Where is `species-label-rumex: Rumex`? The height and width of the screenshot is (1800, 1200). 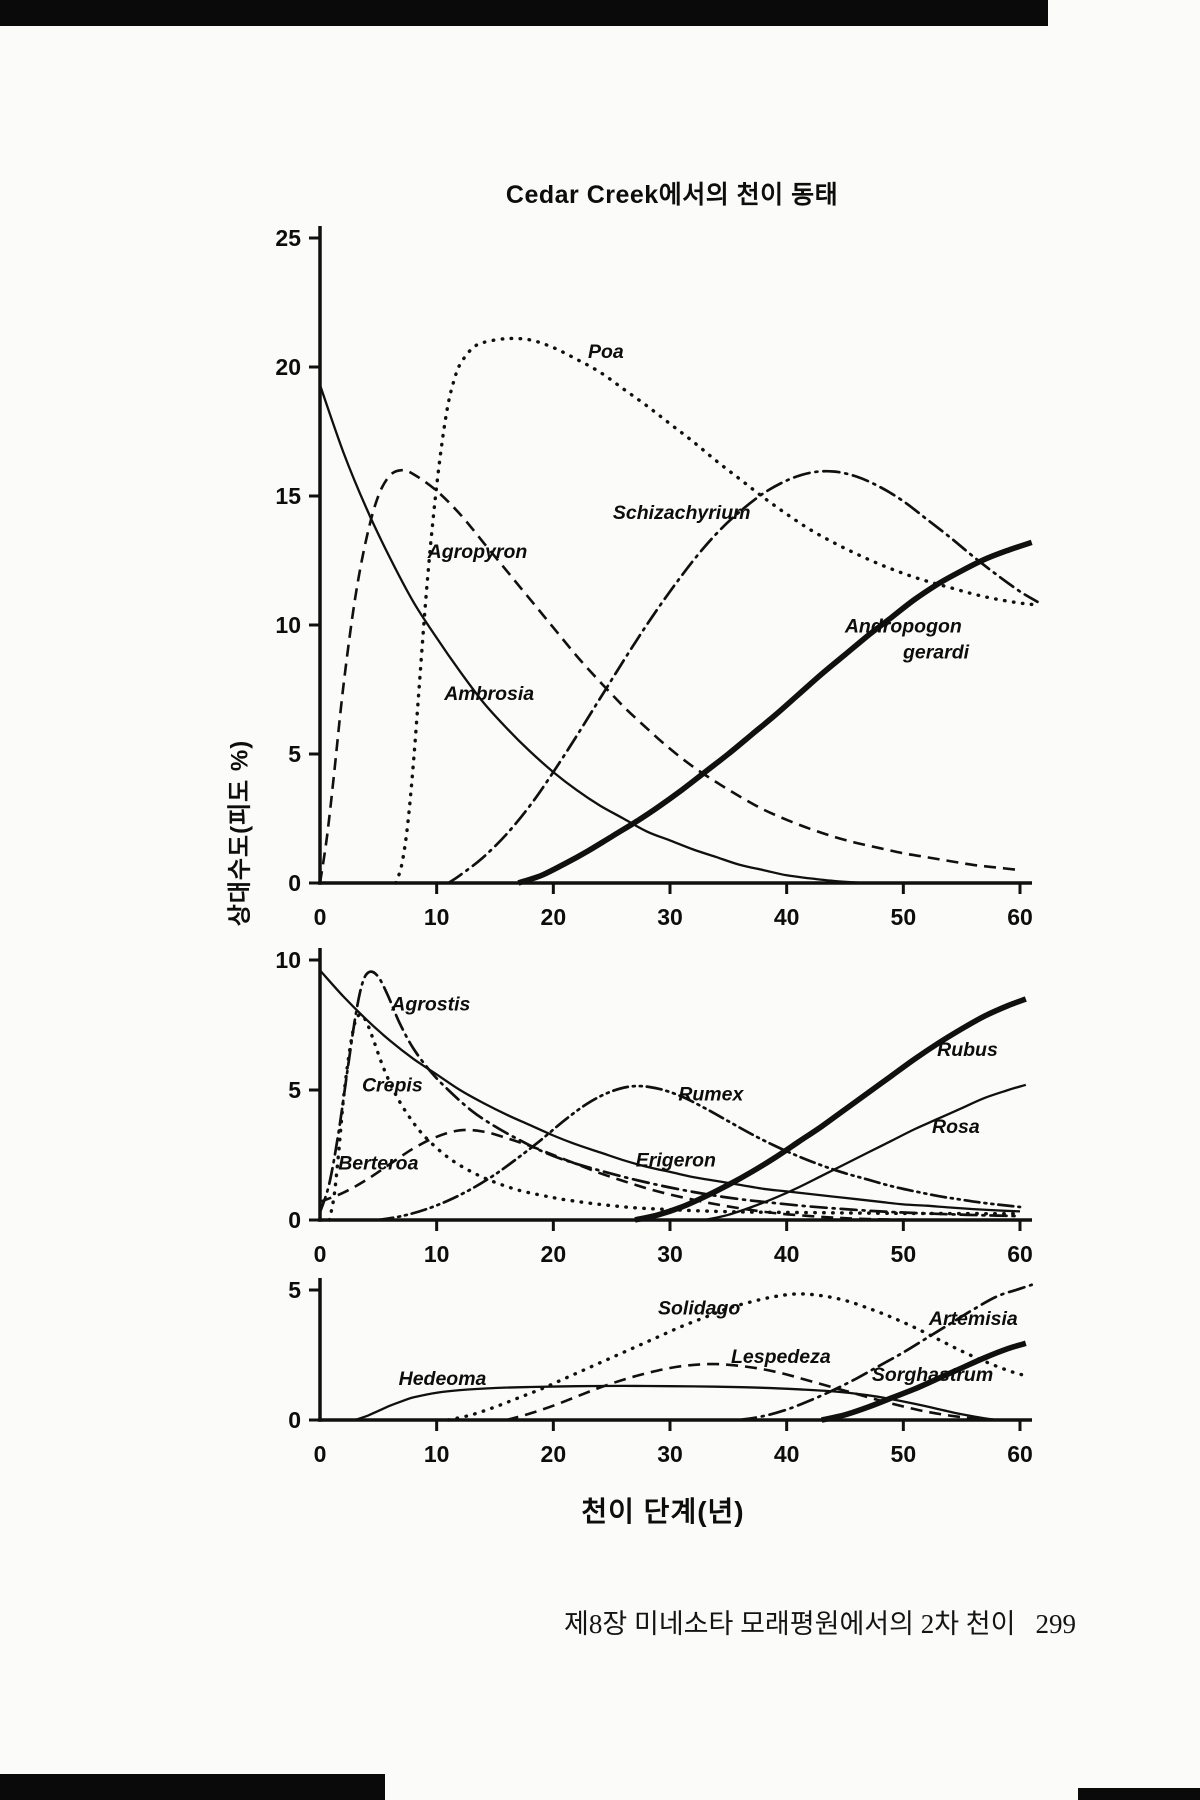
species-label-rumex: Rumex is located at coordinates (711, 1094).